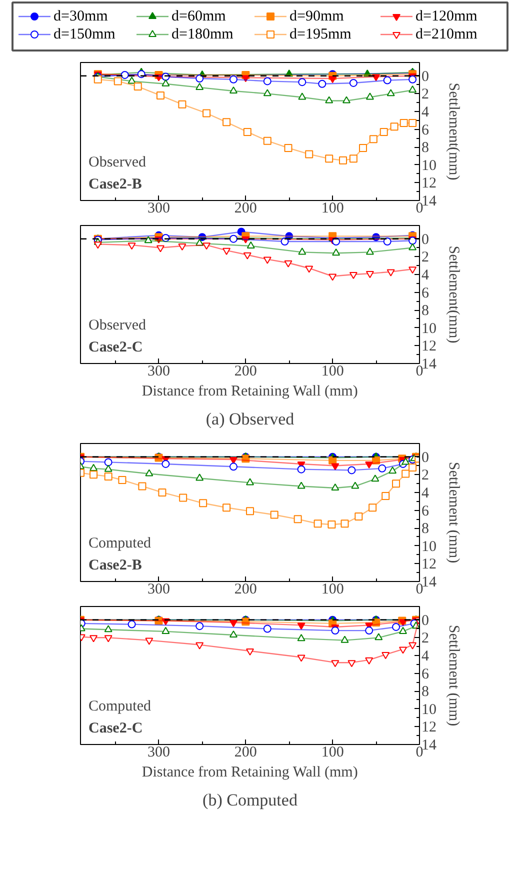  What do you see at coordinates (447, 16) in the screenshot?
I see `legend-label: d=120mm` at bounding box center [447, 16].